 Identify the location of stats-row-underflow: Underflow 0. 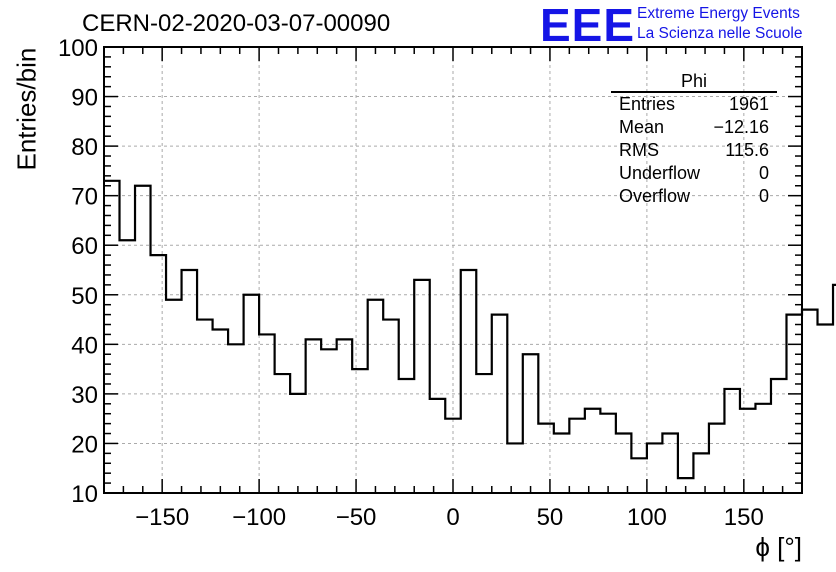
(694, 173).